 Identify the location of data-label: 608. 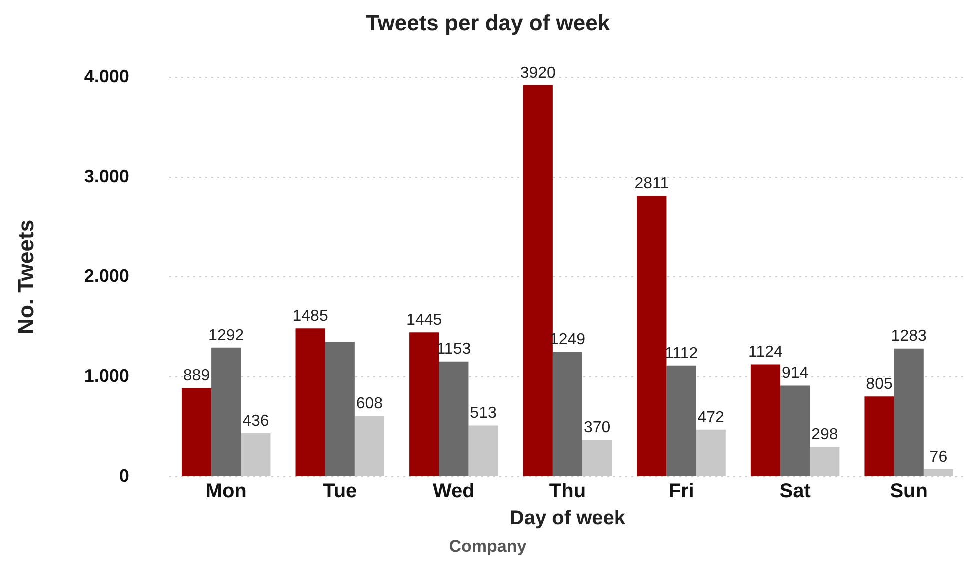
(370, 404).